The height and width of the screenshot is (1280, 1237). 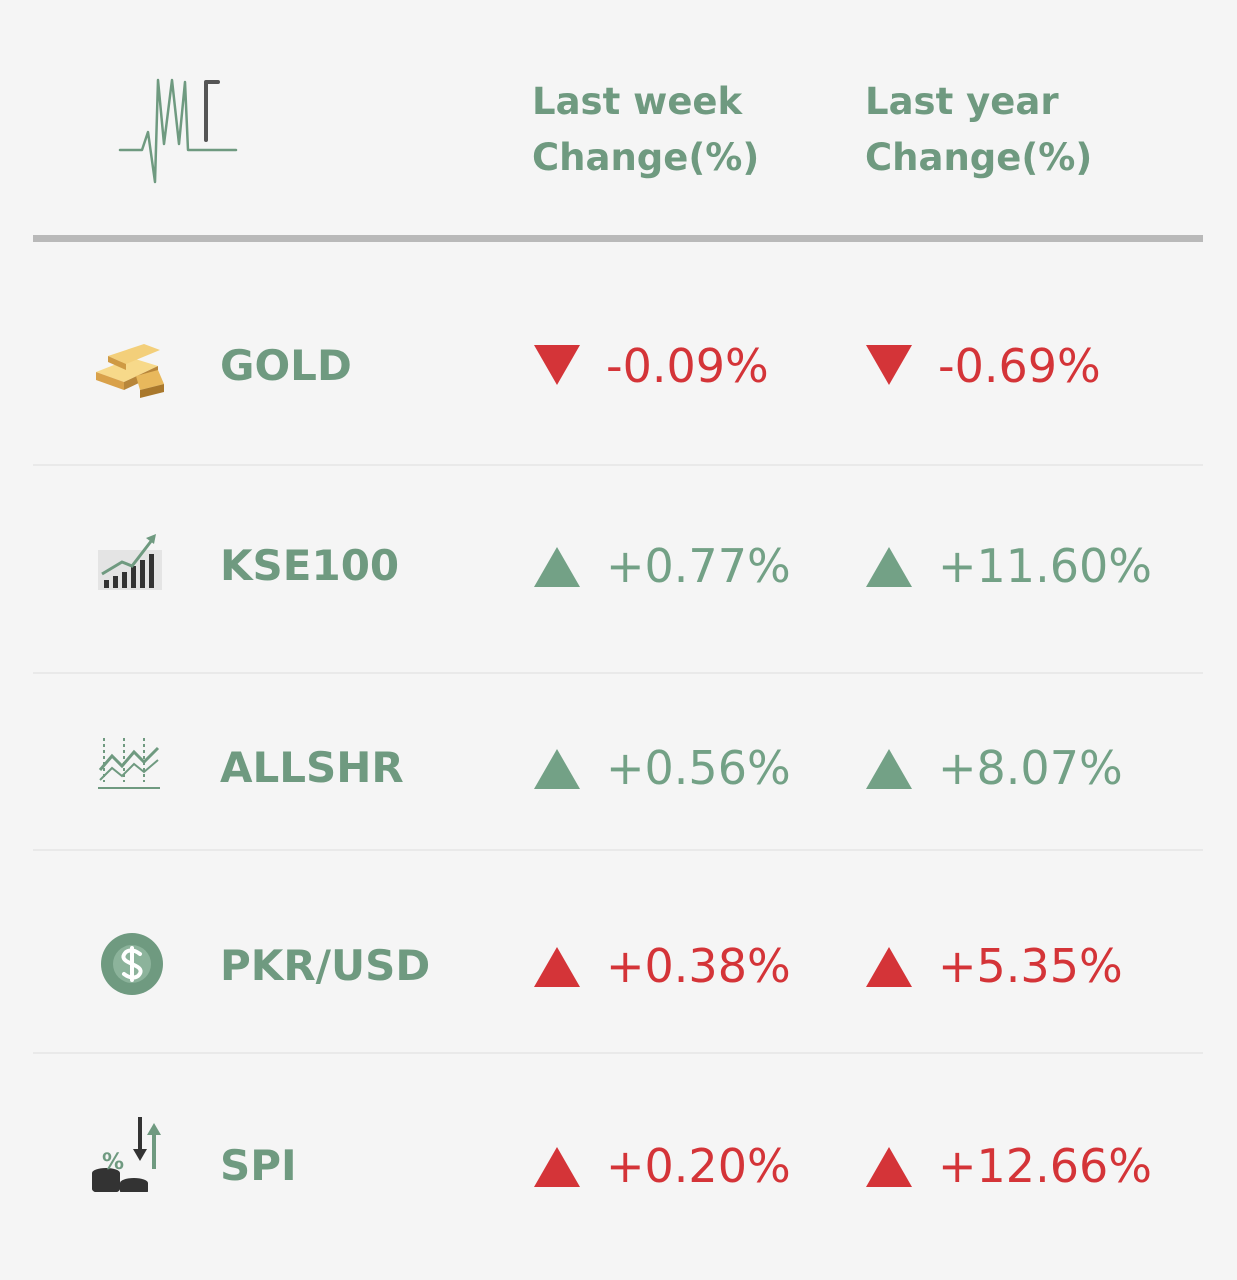 I want to click on change-value: -0.09%, so click(x=687, y=366).